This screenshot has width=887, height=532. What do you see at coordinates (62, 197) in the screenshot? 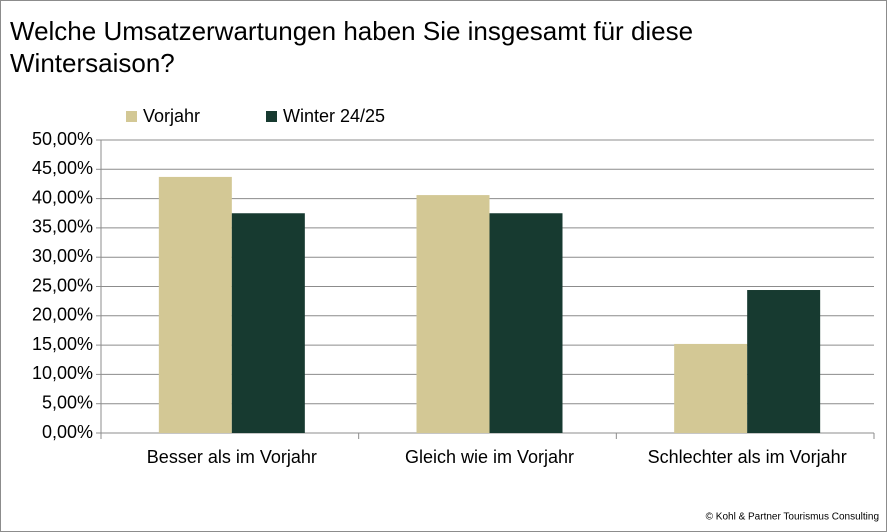
I see `y-tick-label: 40,00%` at bounding box center [62, 197].